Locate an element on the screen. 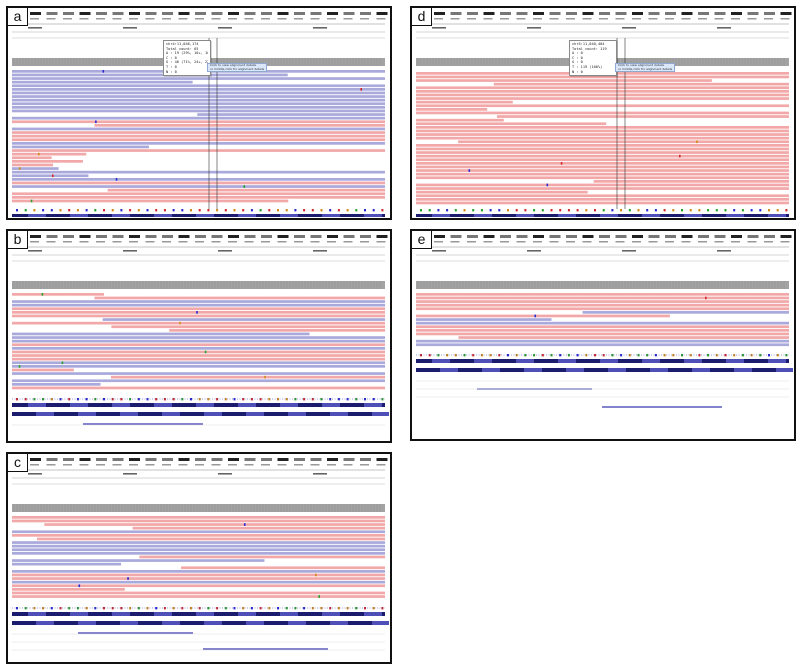 The height and width of the screenshot is (670, 800). gene-feature is located at coordinates (198, 414).